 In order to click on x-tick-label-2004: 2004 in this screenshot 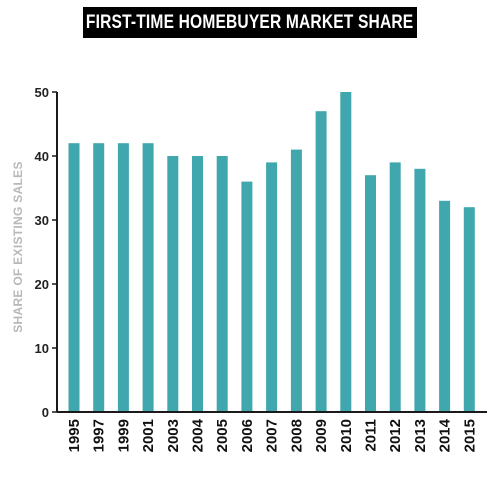, I will do `click(198, 435)`.